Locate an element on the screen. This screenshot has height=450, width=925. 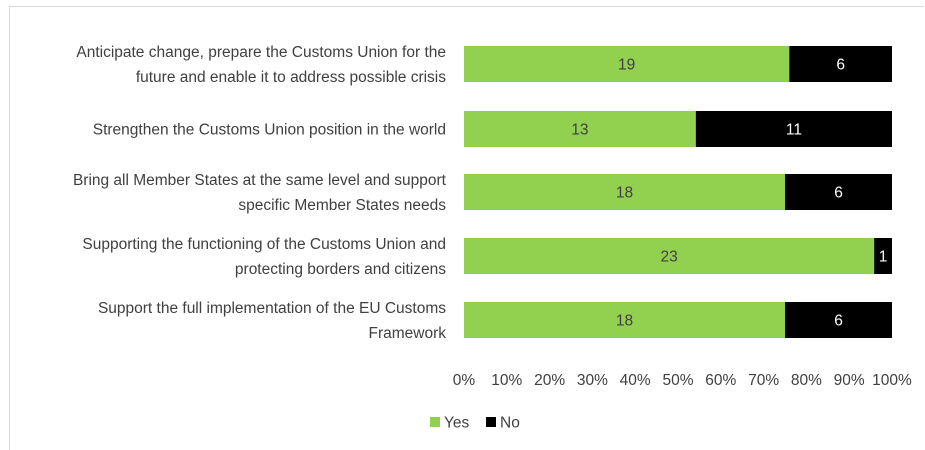
legend-swatch-no is located at coordinates (491, 422).